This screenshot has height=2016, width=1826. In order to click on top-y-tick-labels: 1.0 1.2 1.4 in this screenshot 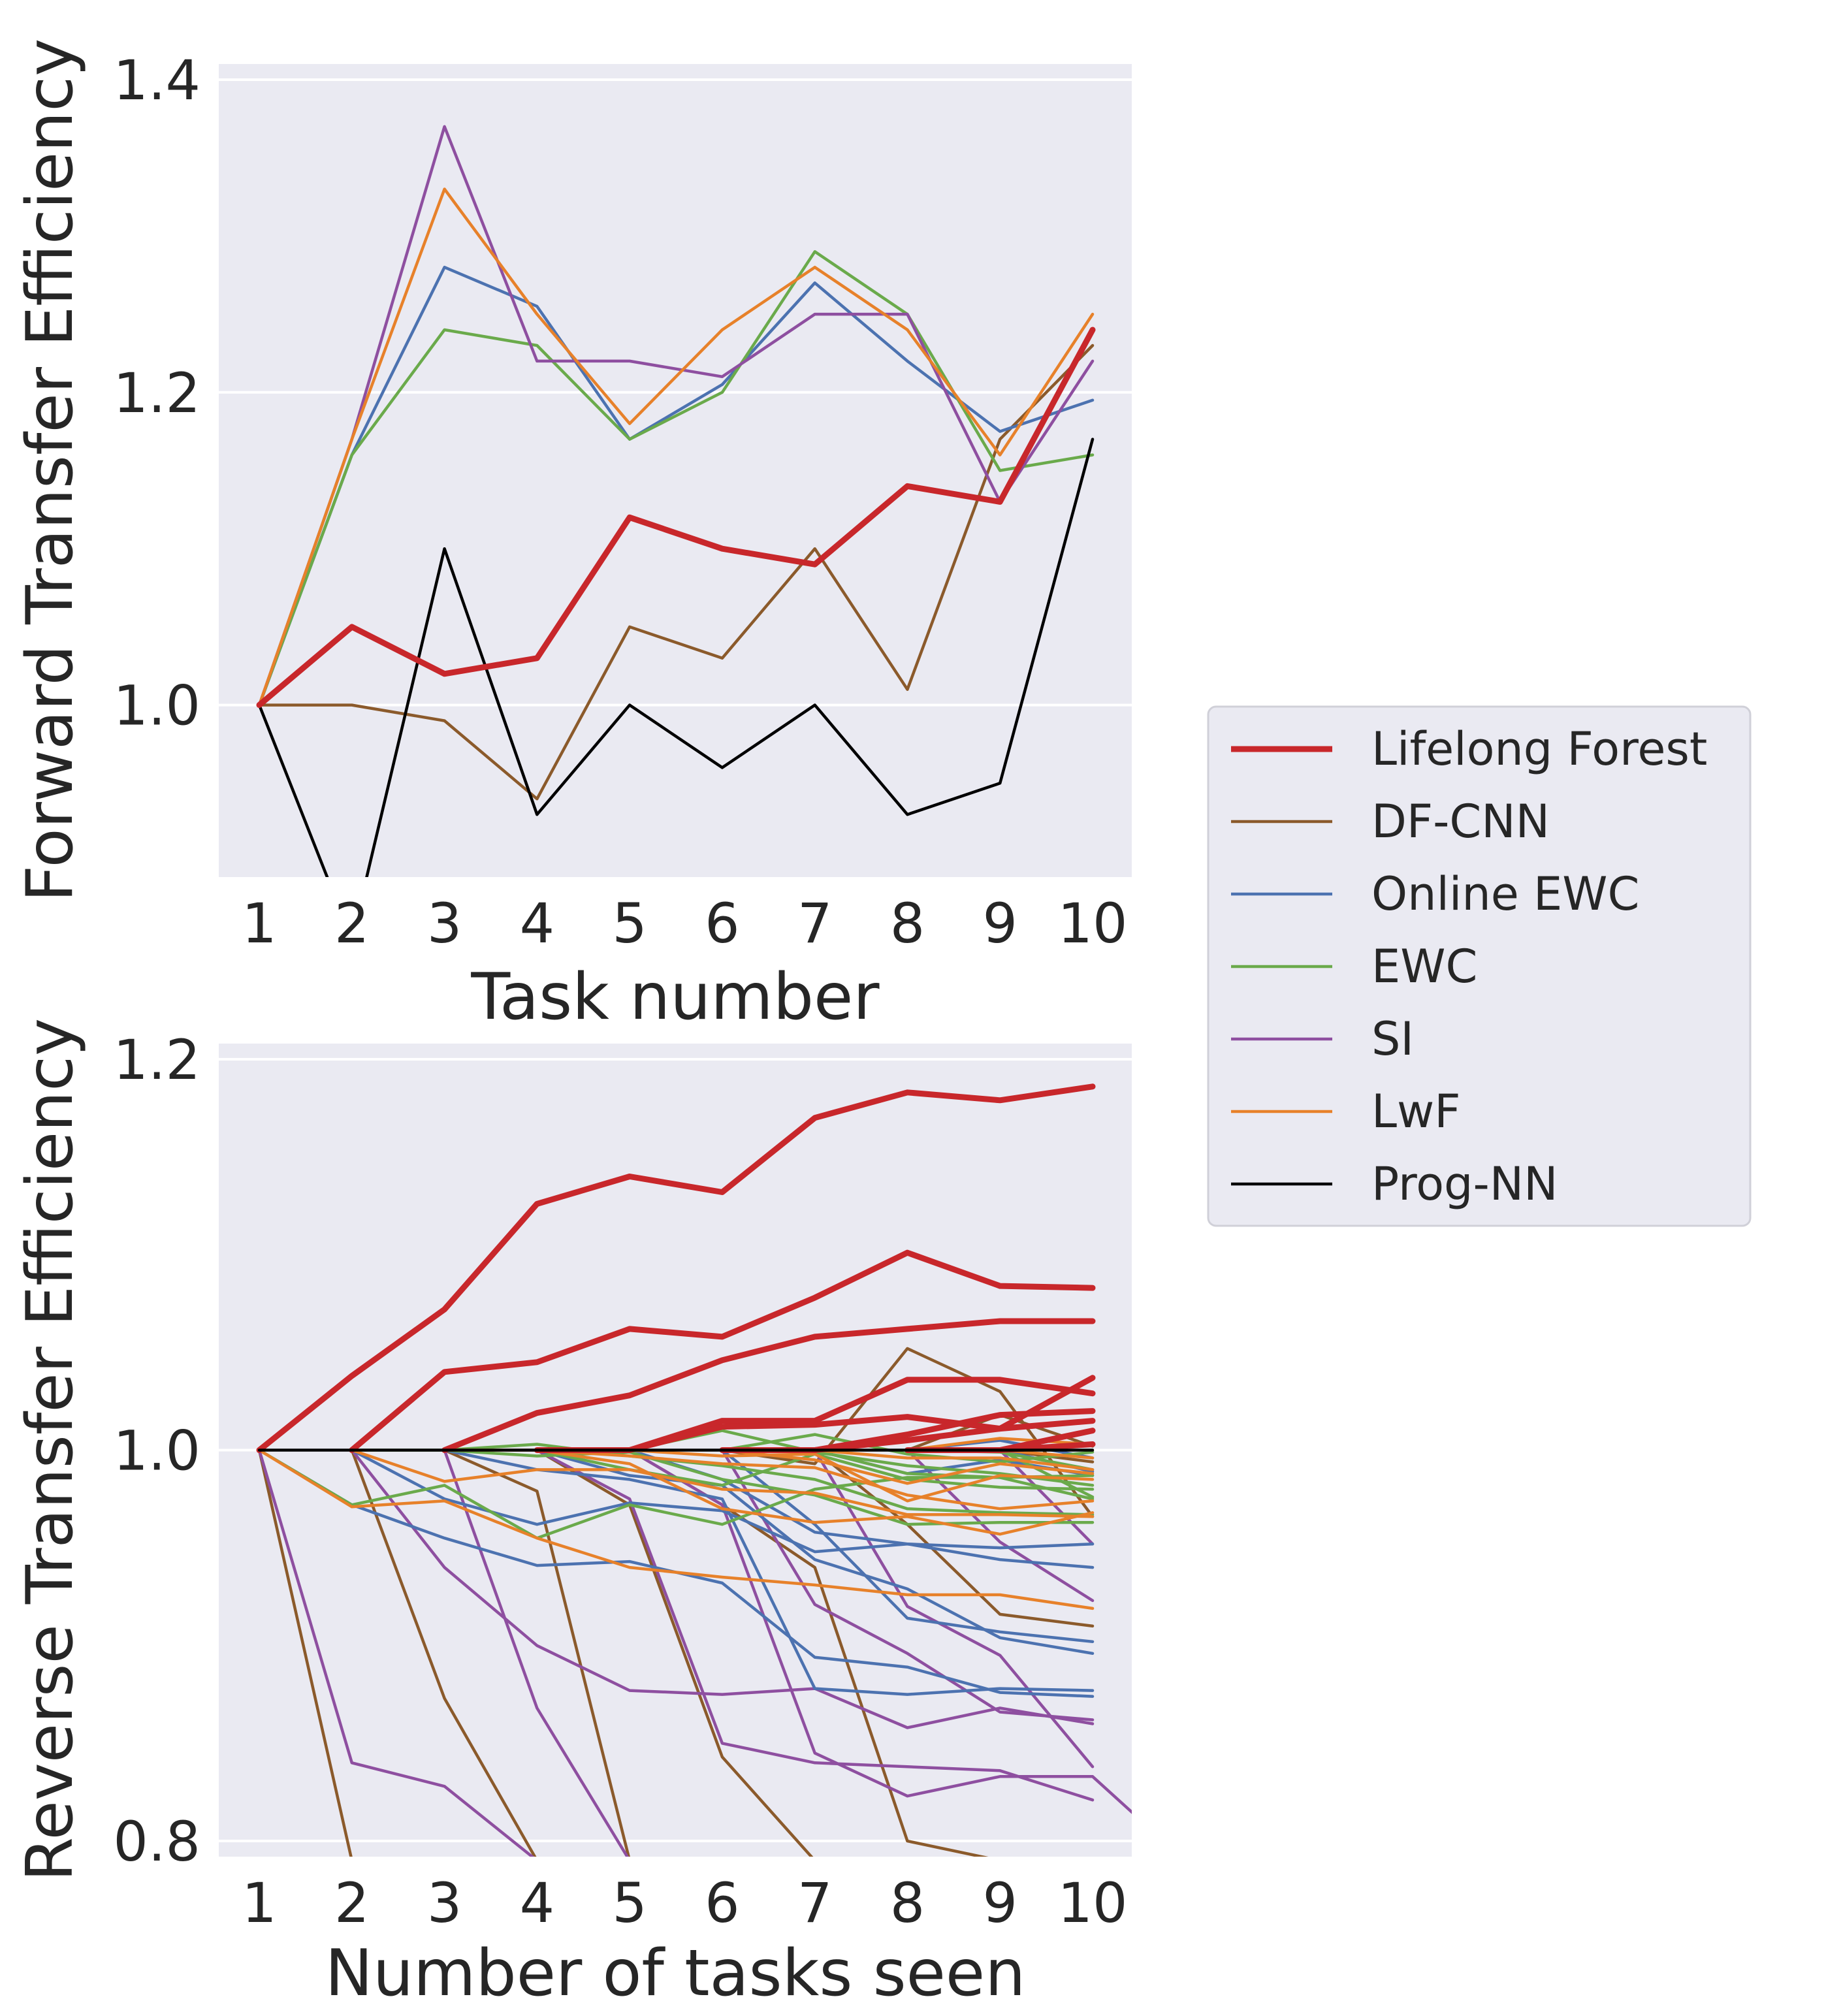, I will do `click(156, 393)`.